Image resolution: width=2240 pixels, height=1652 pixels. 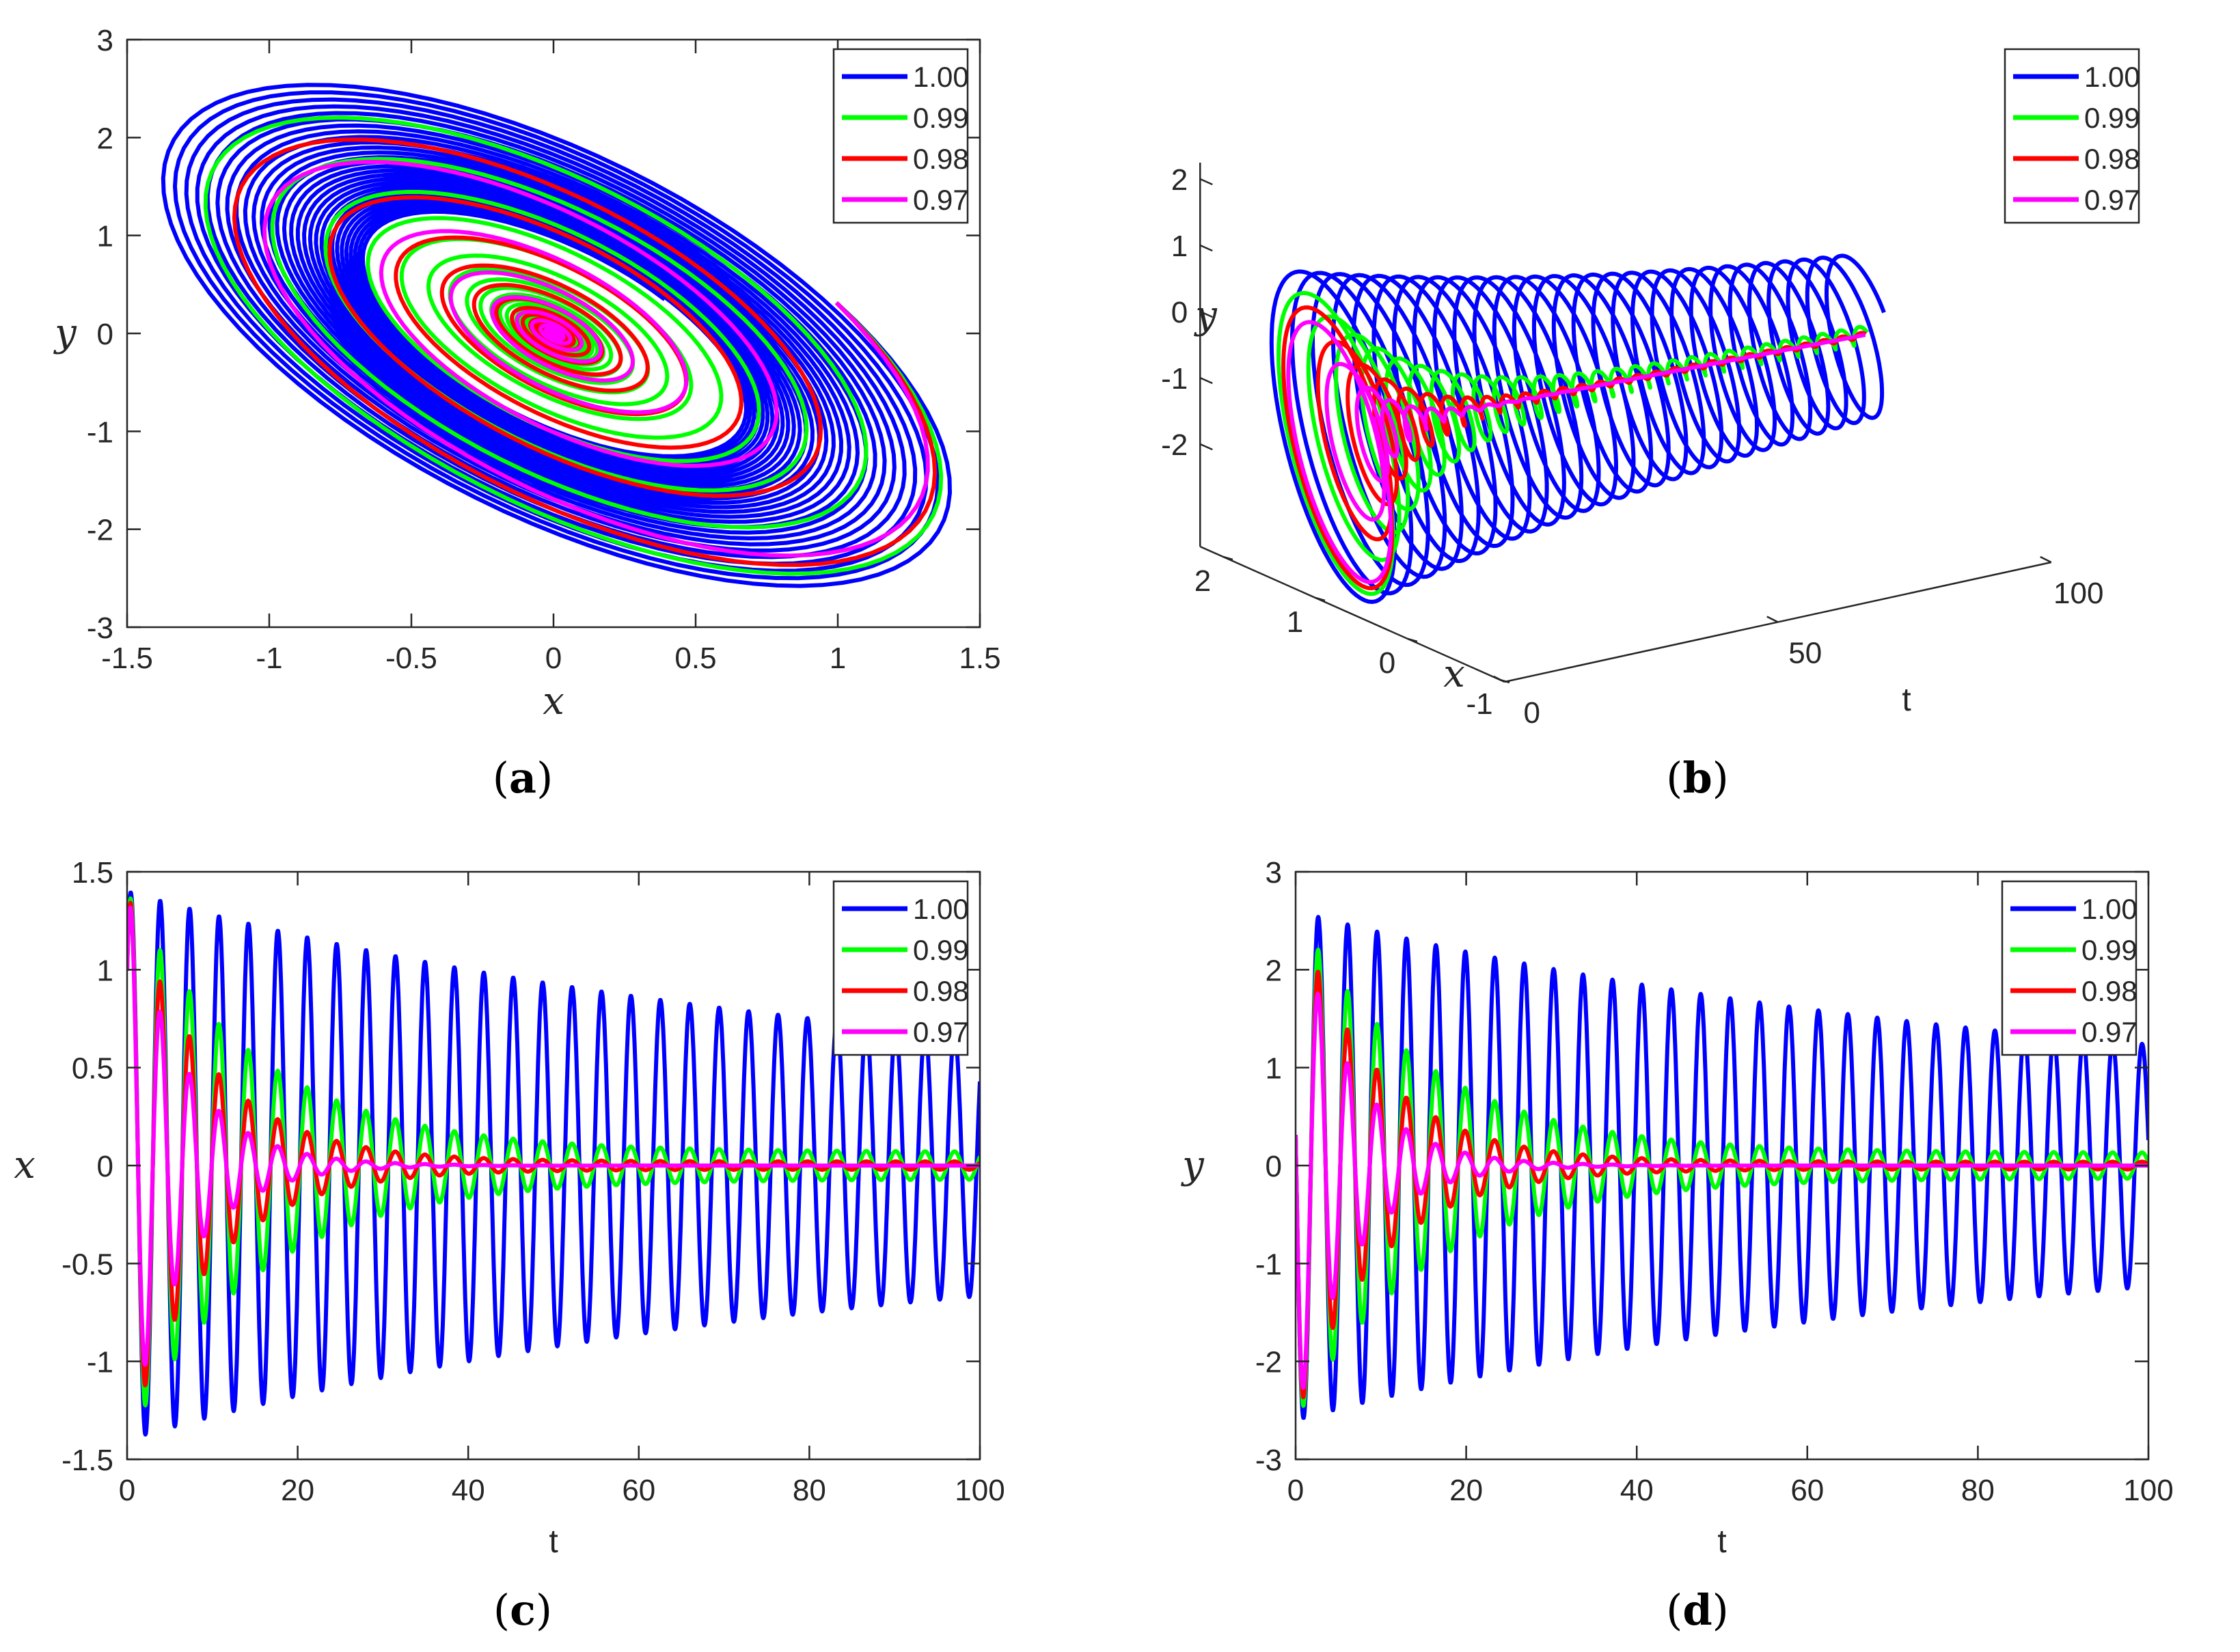 I want to click on panel-a-series-0.97, so click(x=596, y=358).